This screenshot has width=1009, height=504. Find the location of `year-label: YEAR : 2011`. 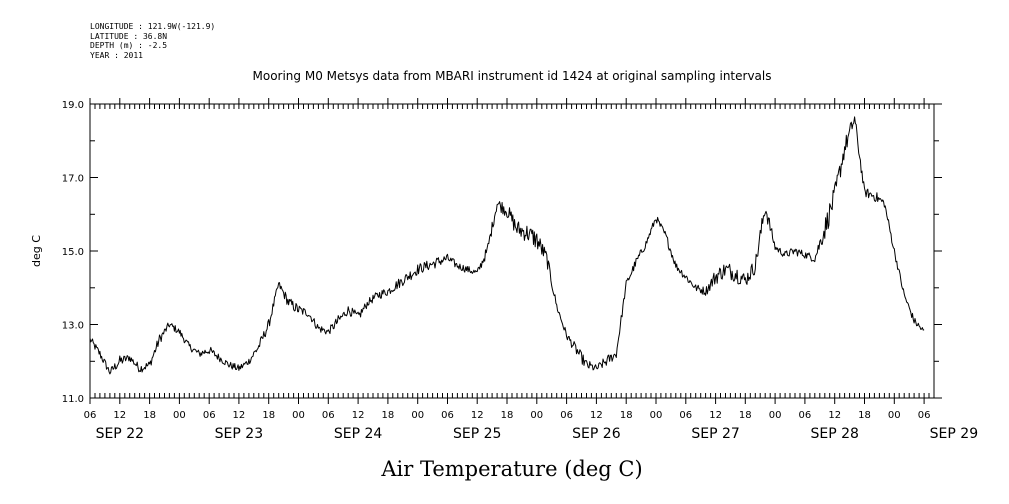

year-label: YEAR : 2011 is located at coordinates (116, 55).